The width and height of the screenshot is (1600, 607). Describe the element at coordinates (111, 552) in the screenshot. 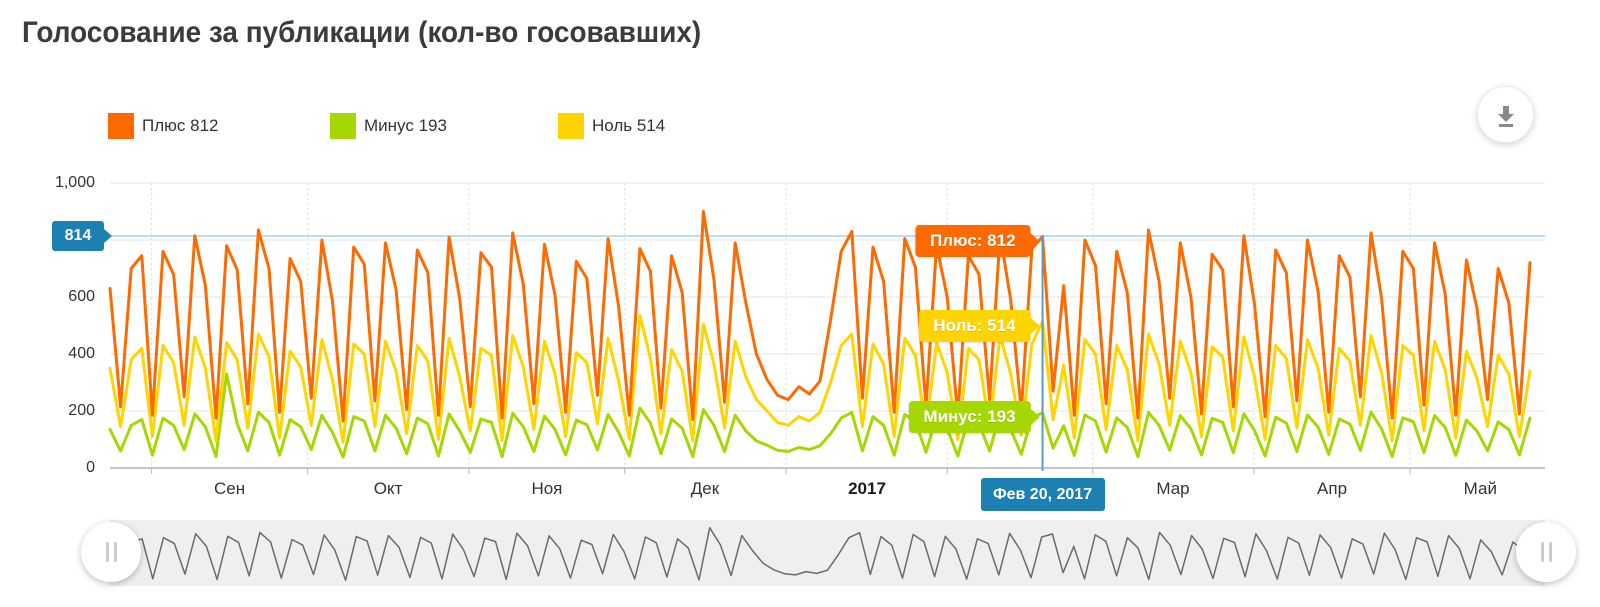

I see `navigator-left-handle` at that location.